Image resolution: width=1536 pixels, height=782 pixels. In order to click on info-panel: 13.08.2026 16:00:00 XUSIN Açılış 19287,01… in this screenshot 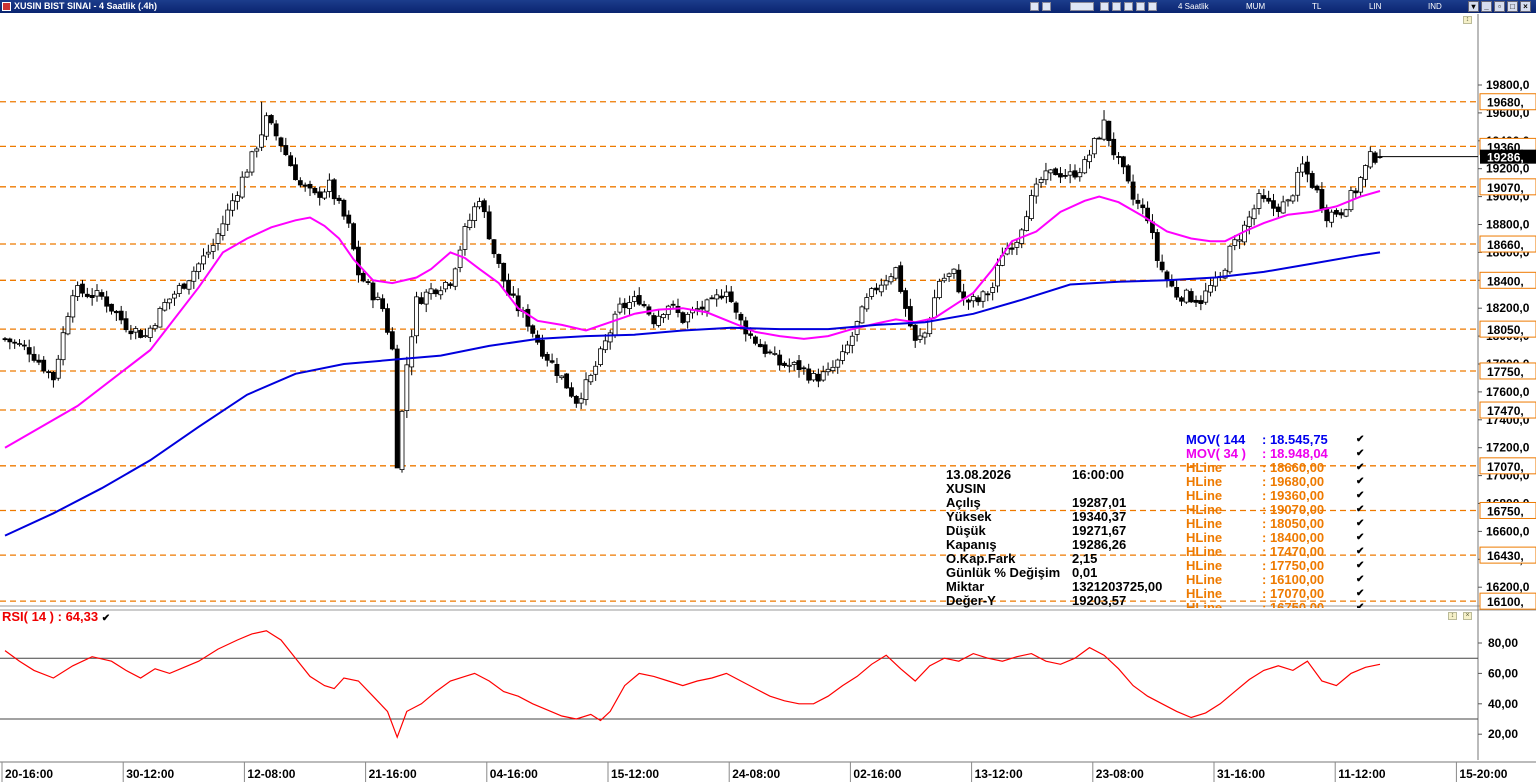, I will do `click(1066, 538)`.